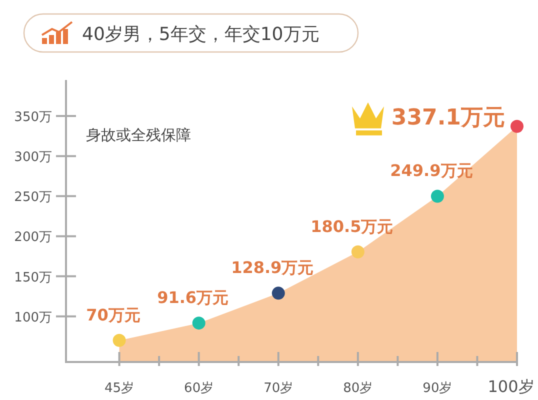 The width and height of the screenshot is (538, 400). I want to click on y-tick-label: 200万, so click(33, 238).